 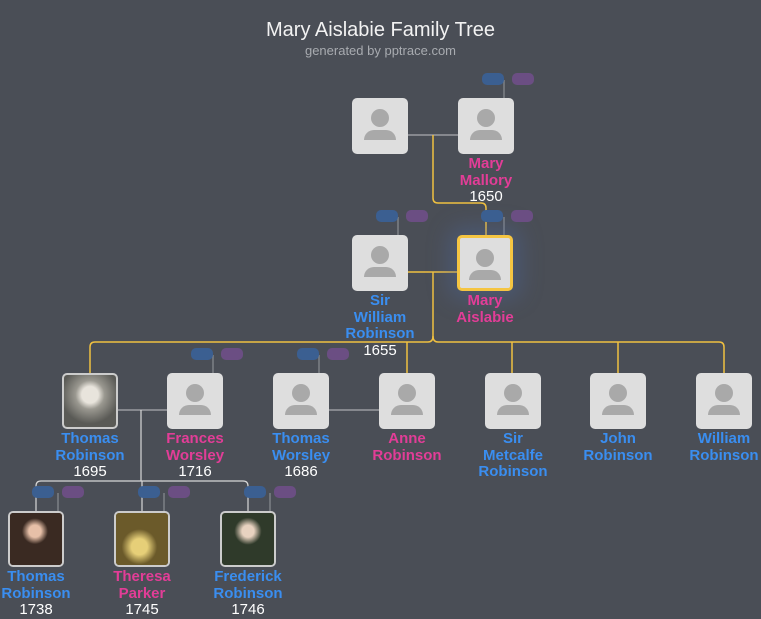 I want to click on person-name-line: Metcalfe, so click(x=513, y=455).